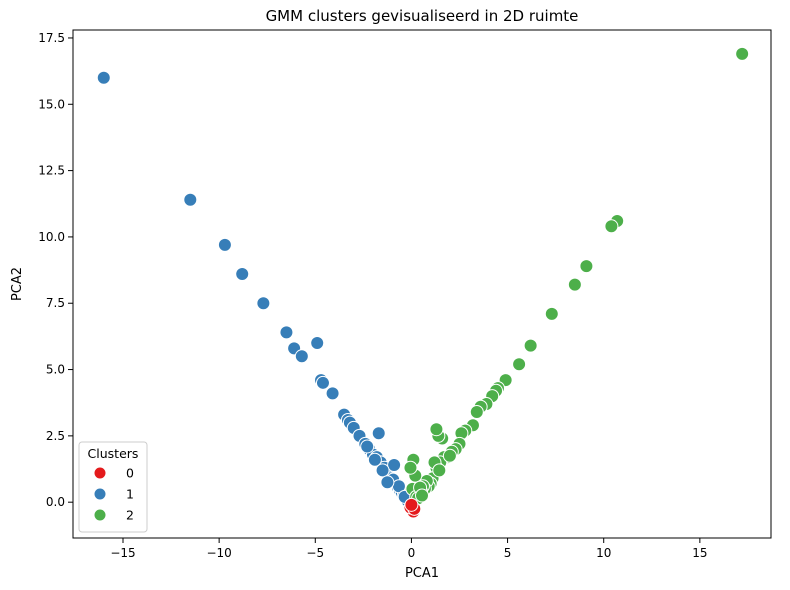 The image size is (790, 590). Describe the element at coordinates (122, 553) in the screenshot. I see `x-tick-label: −15` at that location.